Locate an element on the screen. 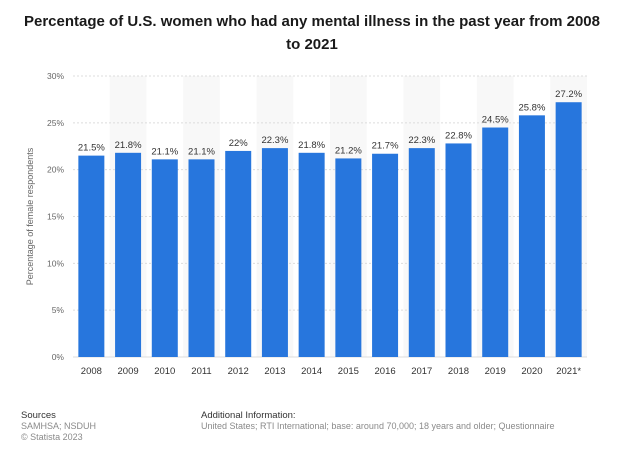  x-tick-label: 2010 is located at coordinates (164, 371).